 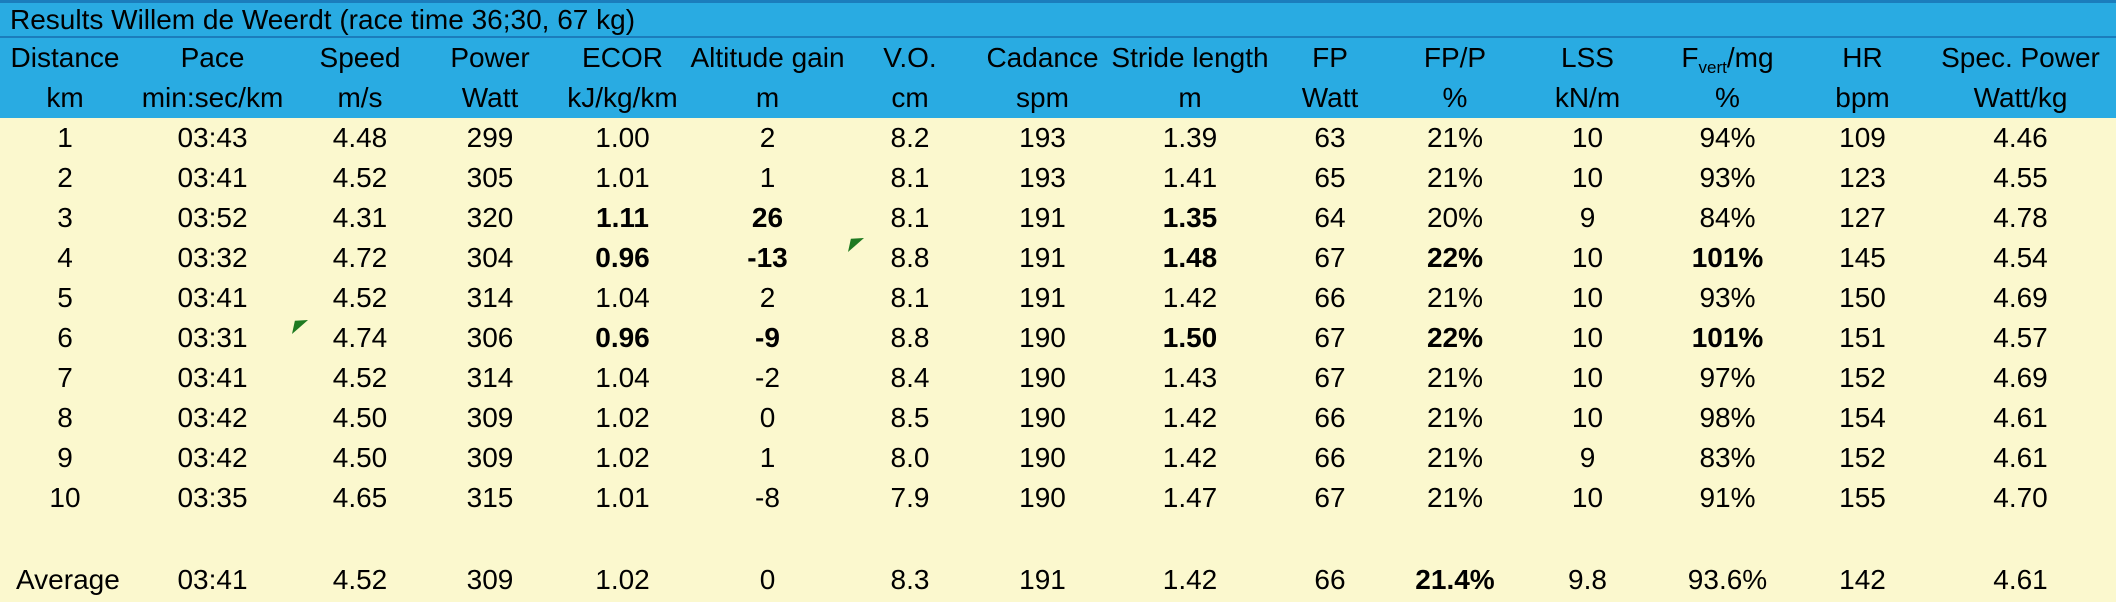 I want to click on table-cell: 1.01, so click(x=622, y=498).